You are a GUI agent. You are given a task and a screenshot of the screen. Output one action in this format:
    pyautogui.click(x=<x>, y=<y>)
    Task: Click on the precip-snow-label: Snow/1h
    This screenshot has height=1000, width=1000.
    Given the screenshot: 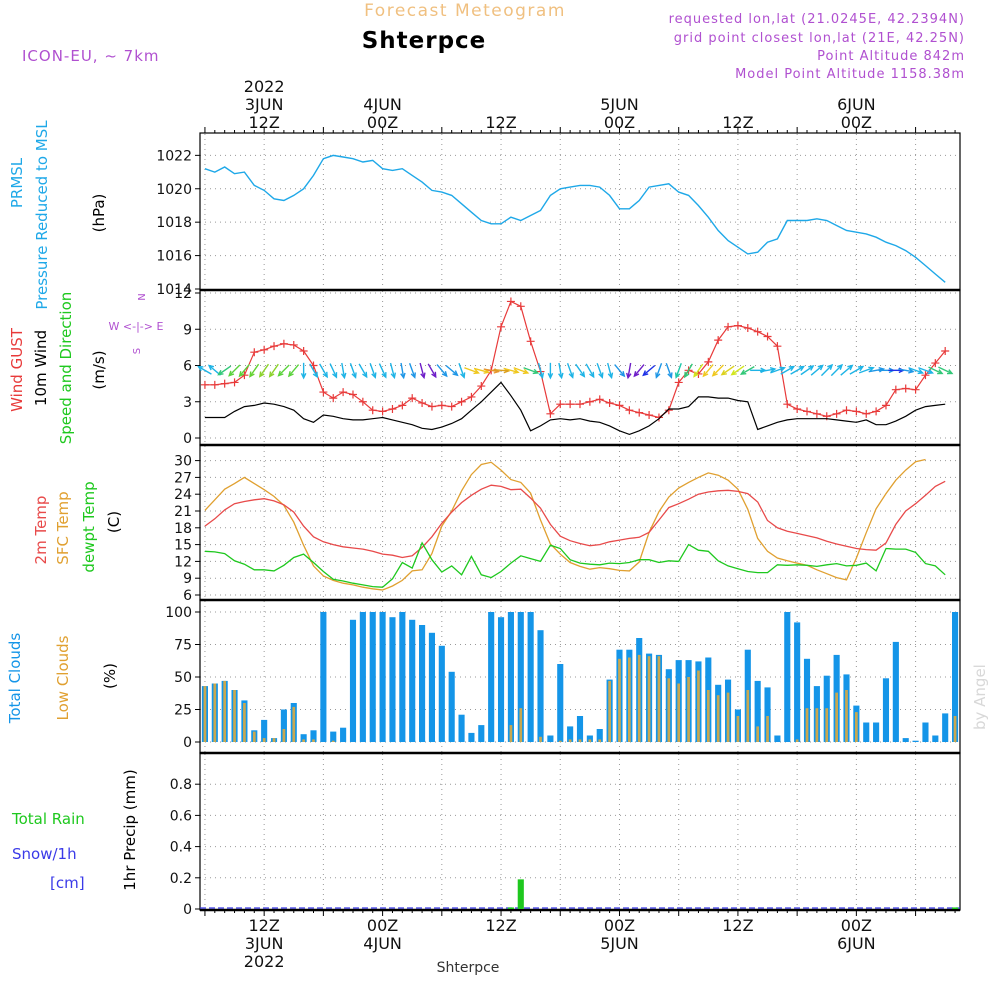 What is the action you would take?
    pyautogui.click(x=44, y=854)
    